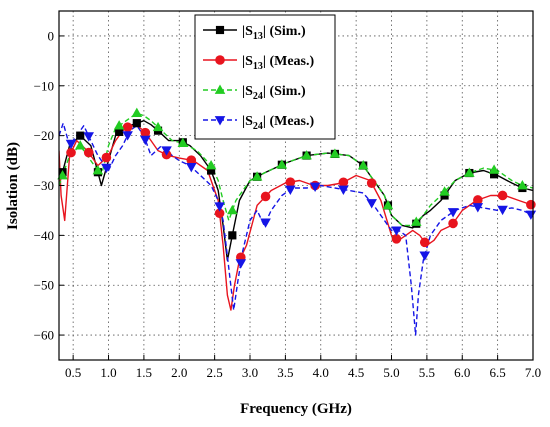 The image size is (550, 427). I want to click on y-tick-label: −20, so click(44, 135).